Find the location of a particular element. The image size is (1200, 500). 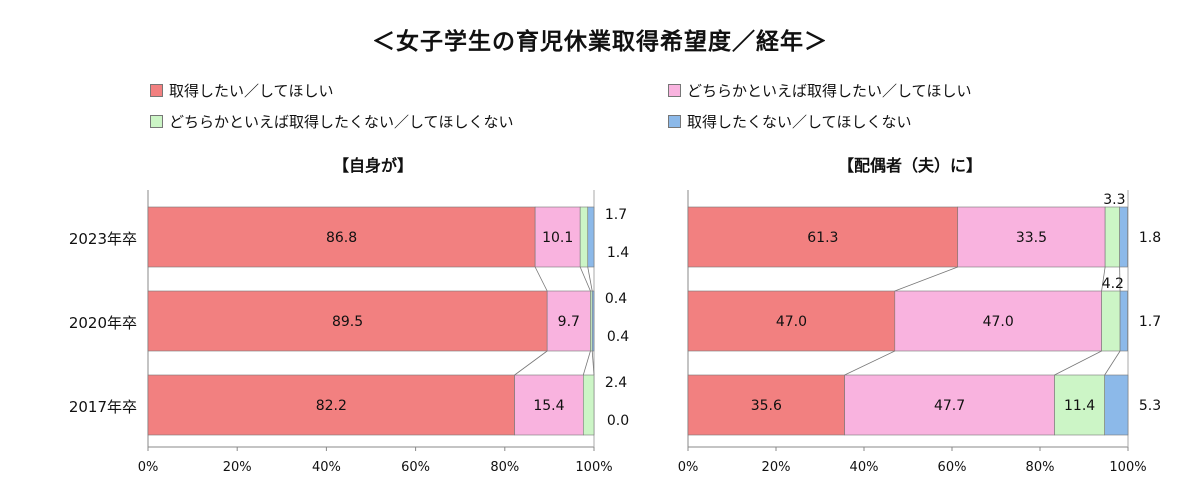

legend-label-somewhat-want: どちらかといえば取得したい／してほしい is located at coordinates (829, 91).